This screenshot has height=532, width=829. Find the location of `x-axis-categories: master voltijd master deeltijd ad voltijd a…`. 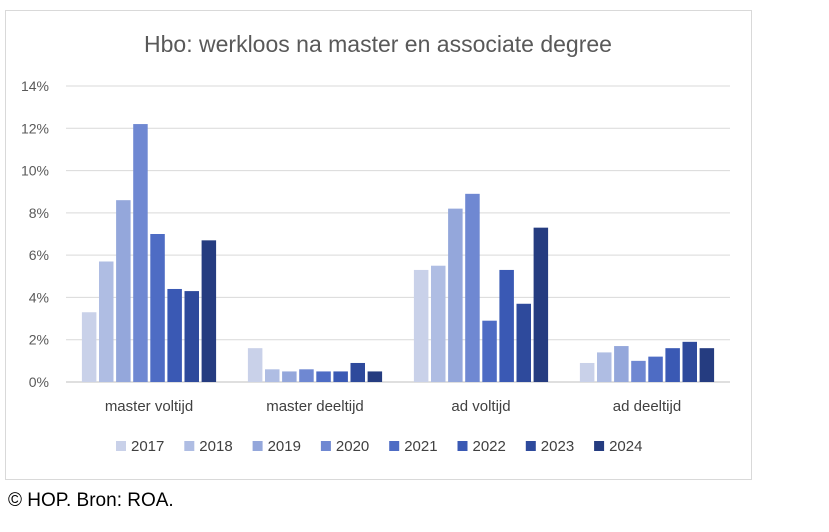

x-axis-categories: master voltijd master deeltijd ad voltijd a… is located at coordinates (393, 406).